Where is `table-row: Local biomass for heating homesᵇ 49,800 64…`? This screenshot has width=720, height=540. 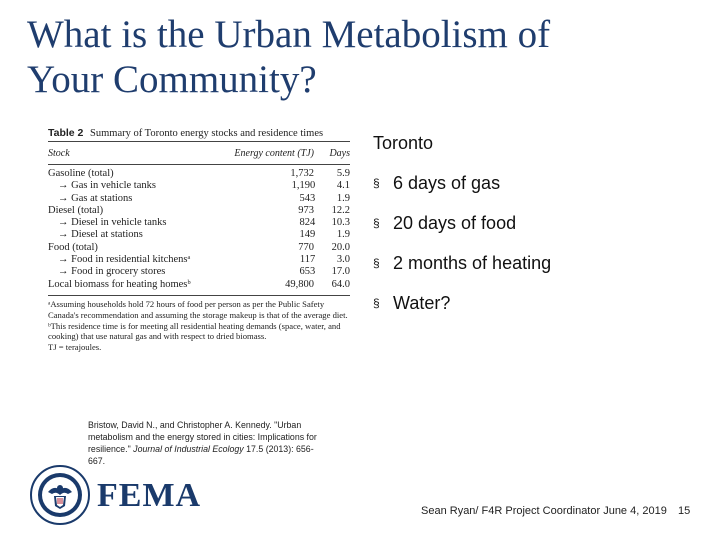 table-row: Local biomass for heating homesᵇ 49,800 64… is located at coordinates (199, 285).